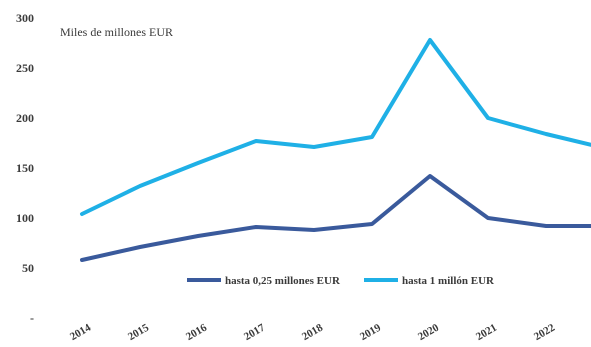 This screenshot has width=591, height=347. What do you see at coordinates (28, 268) in the screenshot?
I see `y-tick-label: 50` at bounding box center [28, 268].